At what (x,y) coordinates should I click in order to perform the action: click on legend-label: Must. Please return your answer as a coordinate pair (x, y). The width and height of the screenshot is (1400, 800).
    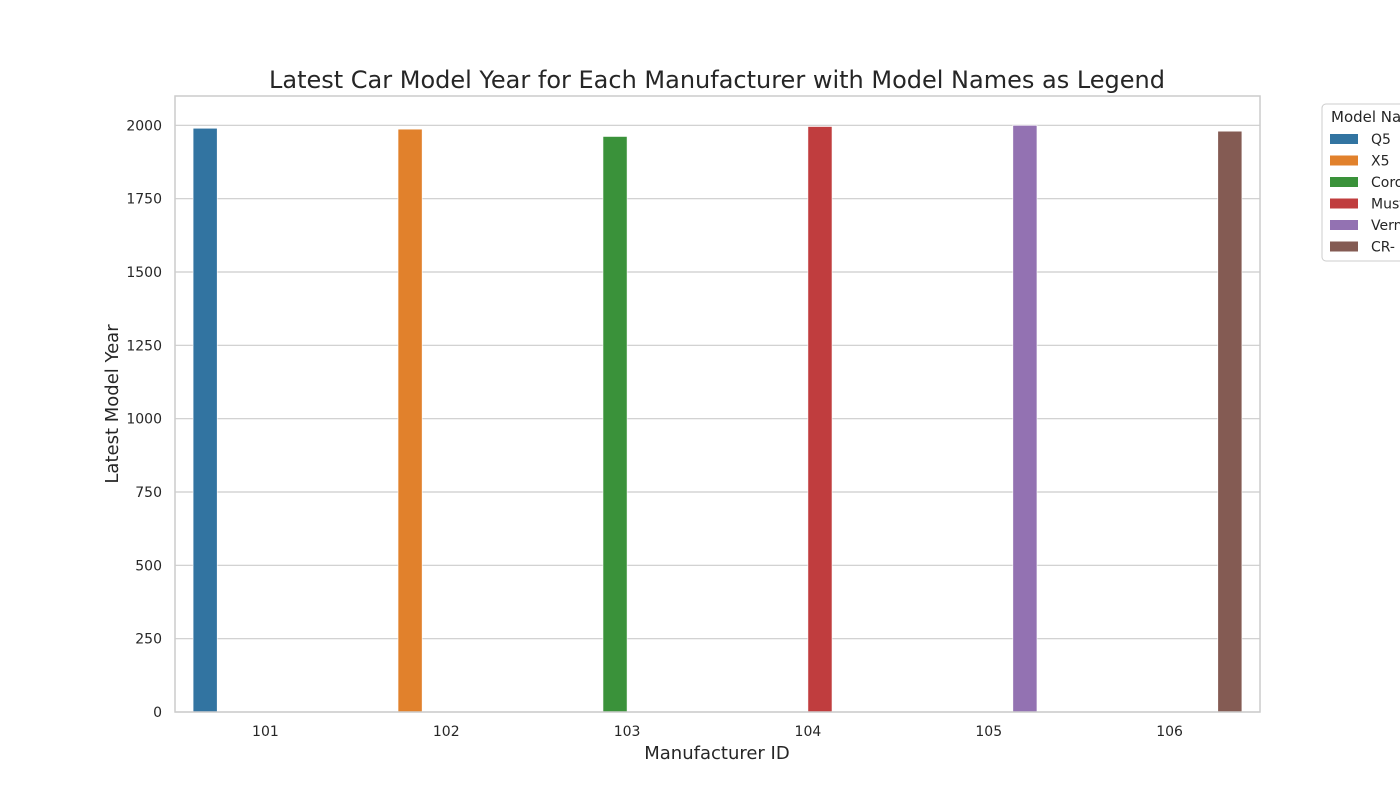
    Looking at the image, I should click on (1385, 205).